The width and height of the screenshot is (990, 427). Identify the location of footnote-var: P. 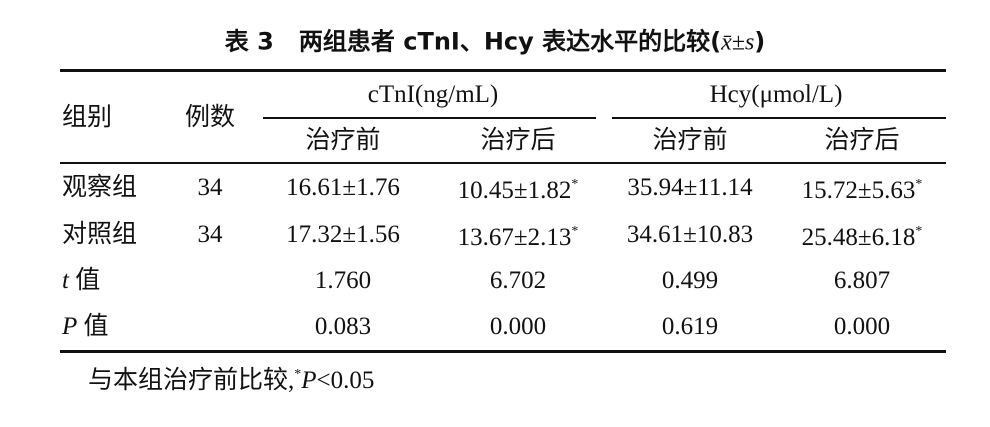
(309, 380).